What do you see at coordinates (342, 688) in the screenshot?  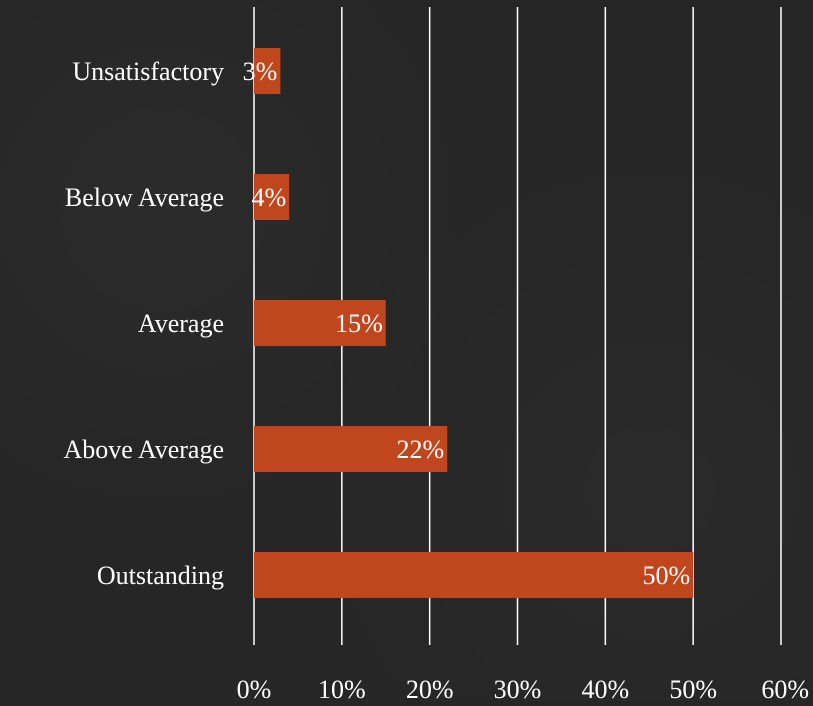 I see `x-tick-label-10: 10%` at bounding box center [342, 688].